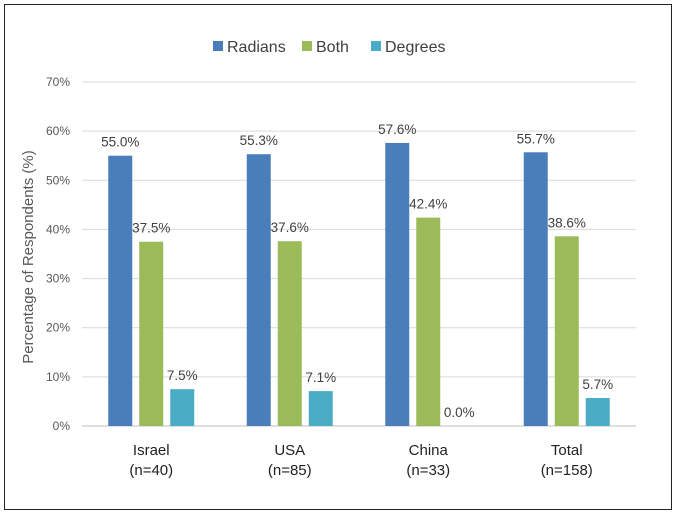 This screenshot has width=676, height=514. I want to click on y-tick-label: 10%, so click(58, 377).